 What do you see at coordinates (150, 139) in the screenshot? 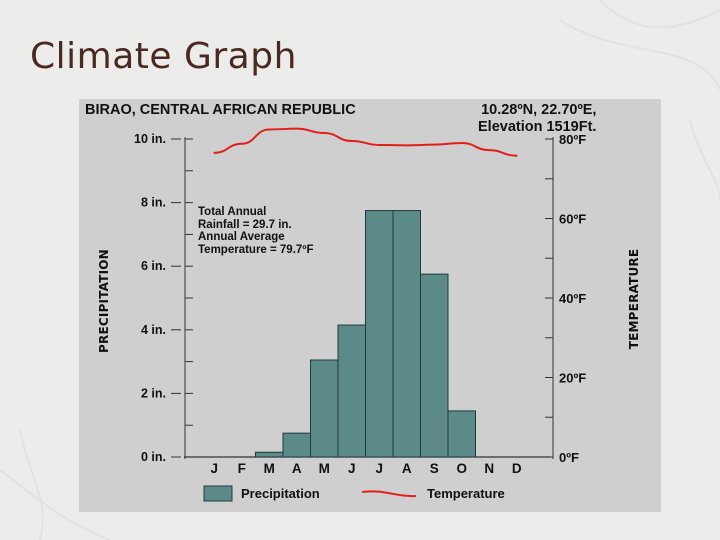
I see `left-tick-label: 10 in.` at bounding box center [150, 139].